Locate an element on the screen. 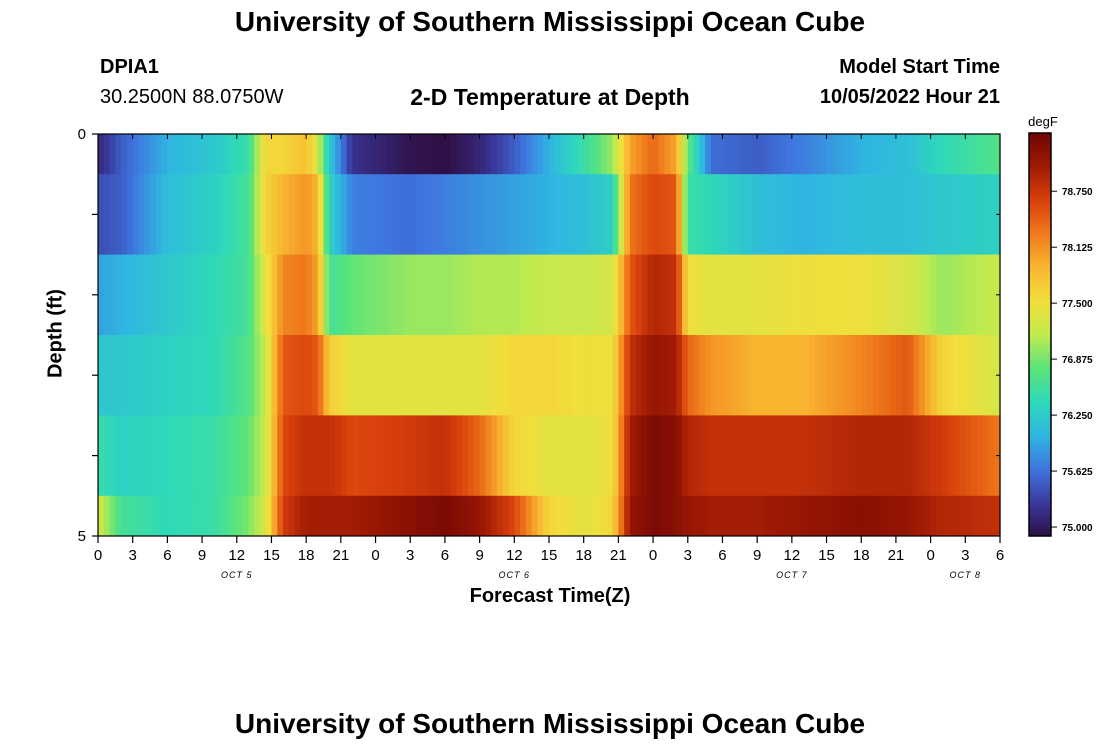 This screenshot has height=750, width=1100. x-tick-label: 6 is located at coordinates (1000, 555).